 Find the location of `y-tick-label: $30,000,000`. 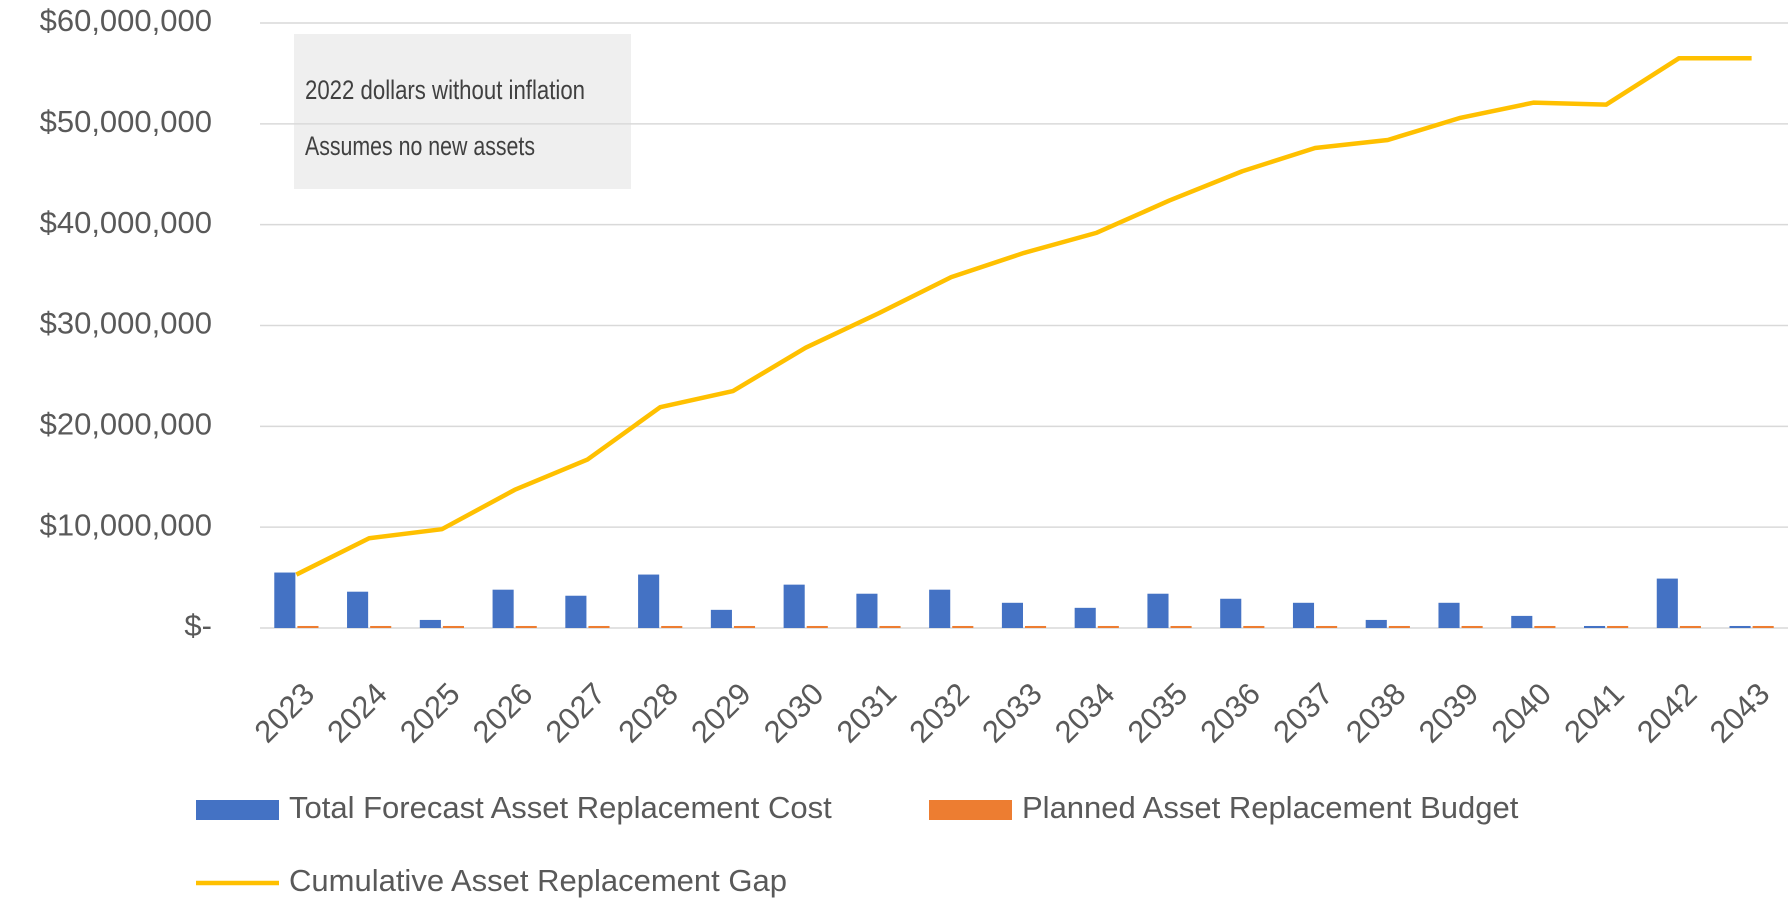

y-tick-label: $30,000,000 is located at coordinates (126, 323).